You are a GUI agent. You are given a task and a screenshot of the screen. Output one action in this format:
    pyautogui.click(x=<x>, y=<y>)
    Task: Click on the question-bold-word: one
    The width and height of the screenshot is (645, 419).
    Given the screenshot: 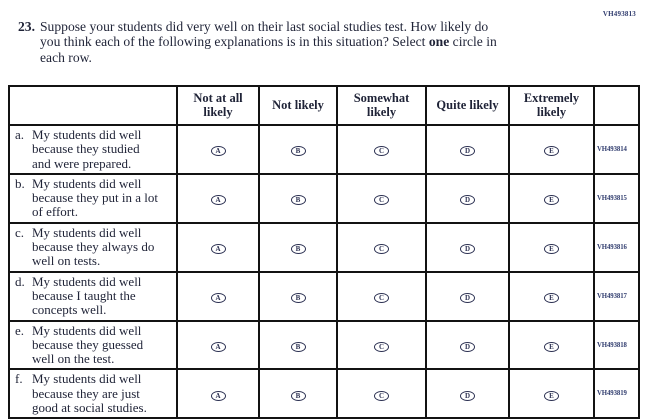 What is the action you would take?
    pyautogui.click(x=439, y=42)
    